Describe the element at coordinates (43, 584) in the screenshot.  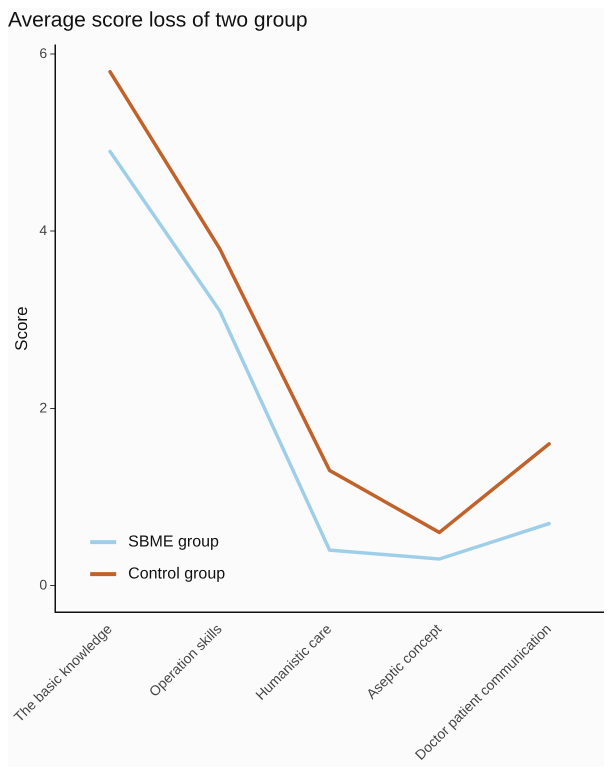
I see `y-tick-label: 0` at that location.